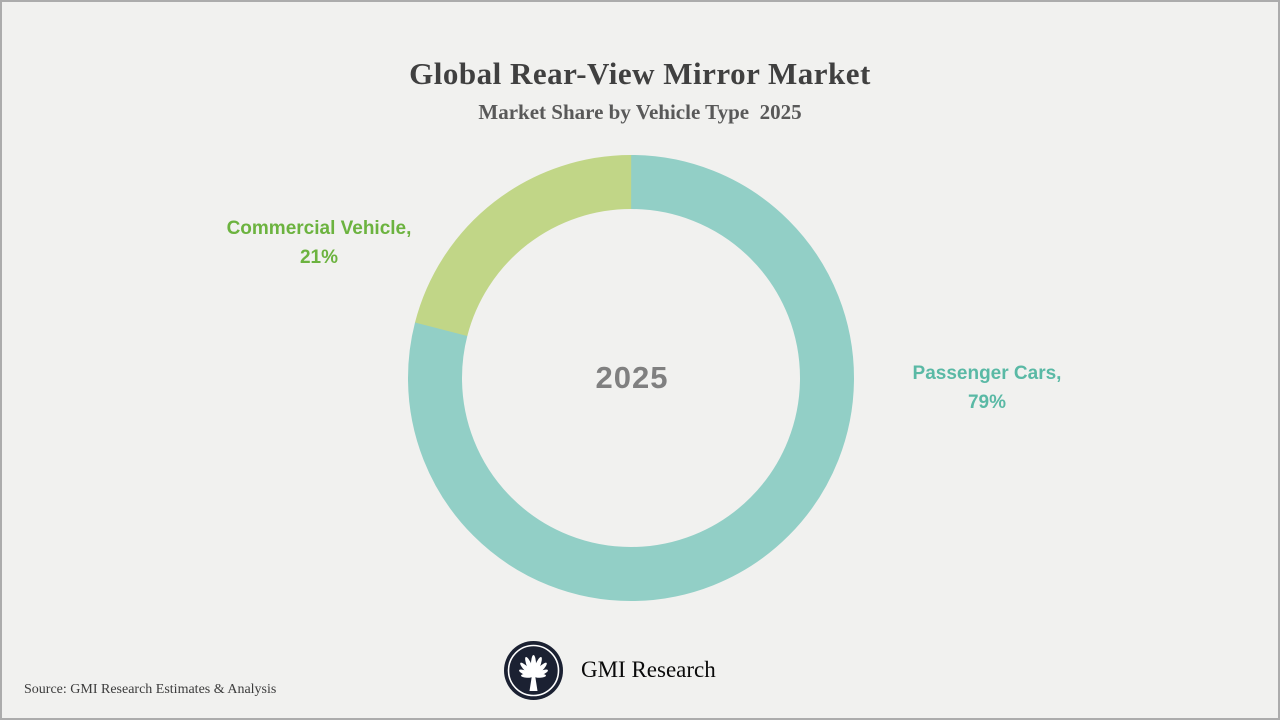 The width and height of the screenshot is (1280, 720). What do you see at coordinates (319, 257) in the screenshot?
I see `label-commercial-vehicle-value: 21%` at bounding box center [319, 257].